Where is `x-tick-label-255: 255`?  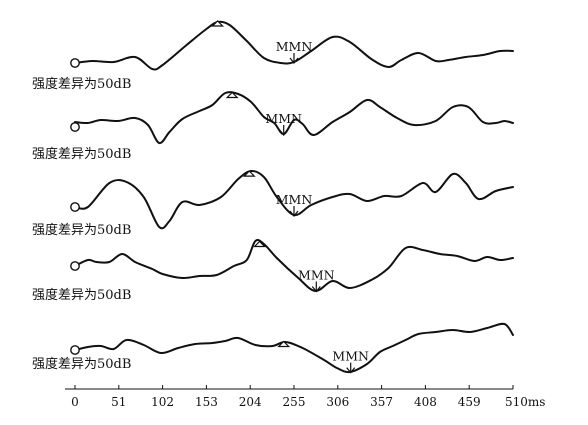 x-tick-label-255: 255 is located at coordinates (294, 402).